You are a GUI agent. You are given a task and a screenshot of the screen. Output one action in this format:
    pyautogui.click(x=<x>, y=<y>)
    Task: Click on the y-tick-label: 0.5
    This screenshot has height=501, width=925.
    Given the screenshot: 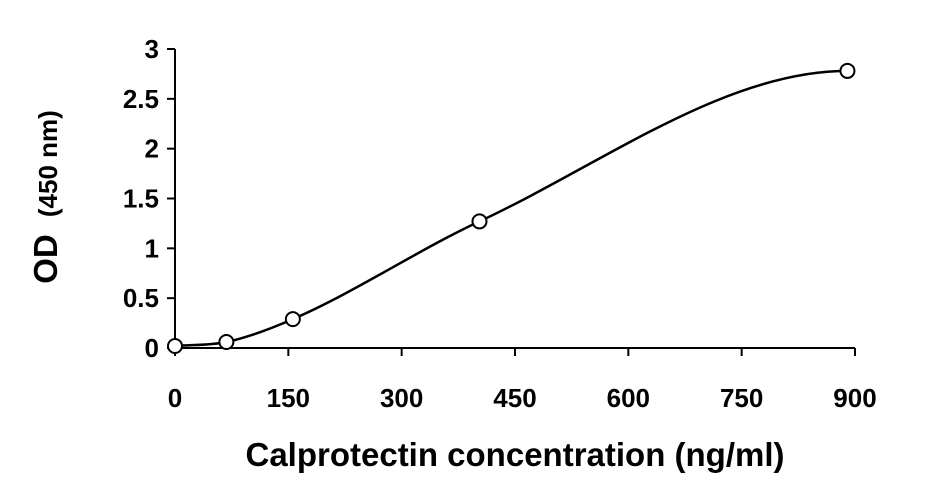 What is the action you would take?
    pyautogui.click(x=141, y=298)
    